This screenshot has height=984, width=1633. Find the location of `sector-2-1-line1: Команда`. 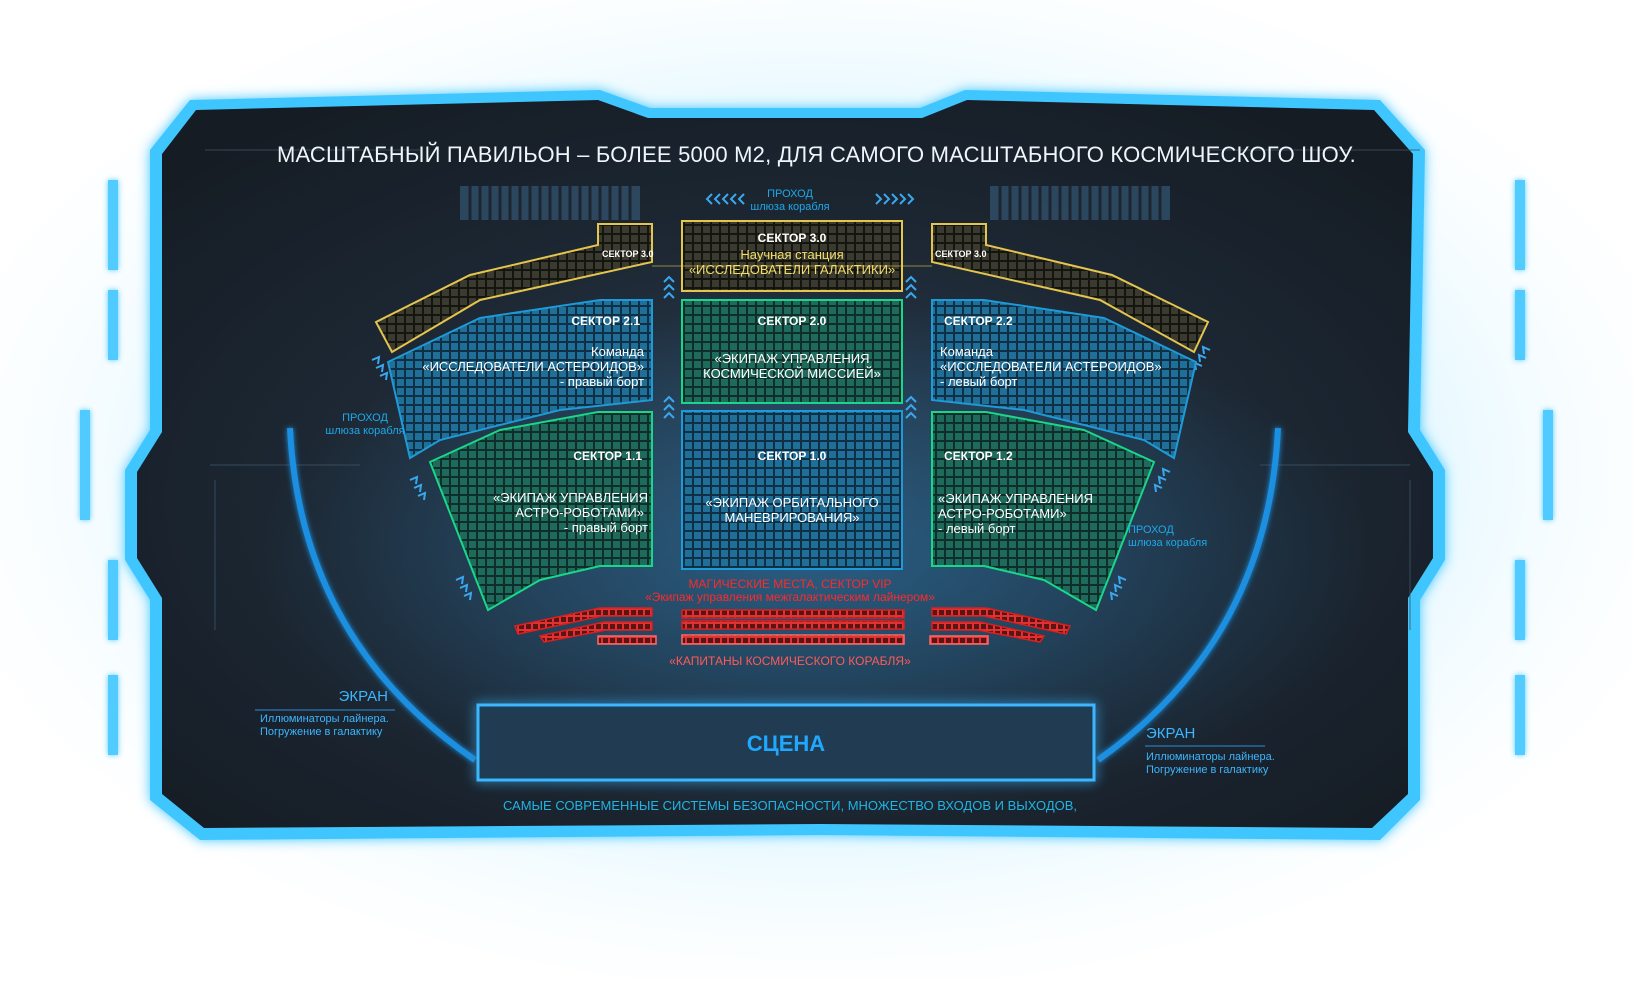

sector-2-1-line1: Команда is located at coordinates (617, 351).